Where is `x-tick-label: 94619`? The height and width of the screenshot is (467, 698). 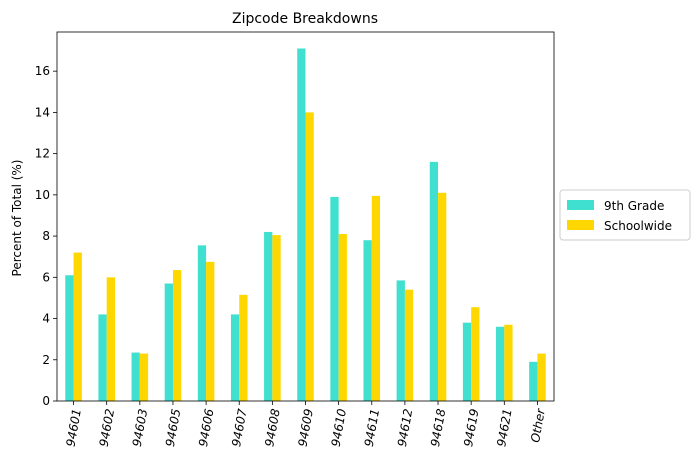
x-tick-label: 94619 is located at coordinates (471, 428).